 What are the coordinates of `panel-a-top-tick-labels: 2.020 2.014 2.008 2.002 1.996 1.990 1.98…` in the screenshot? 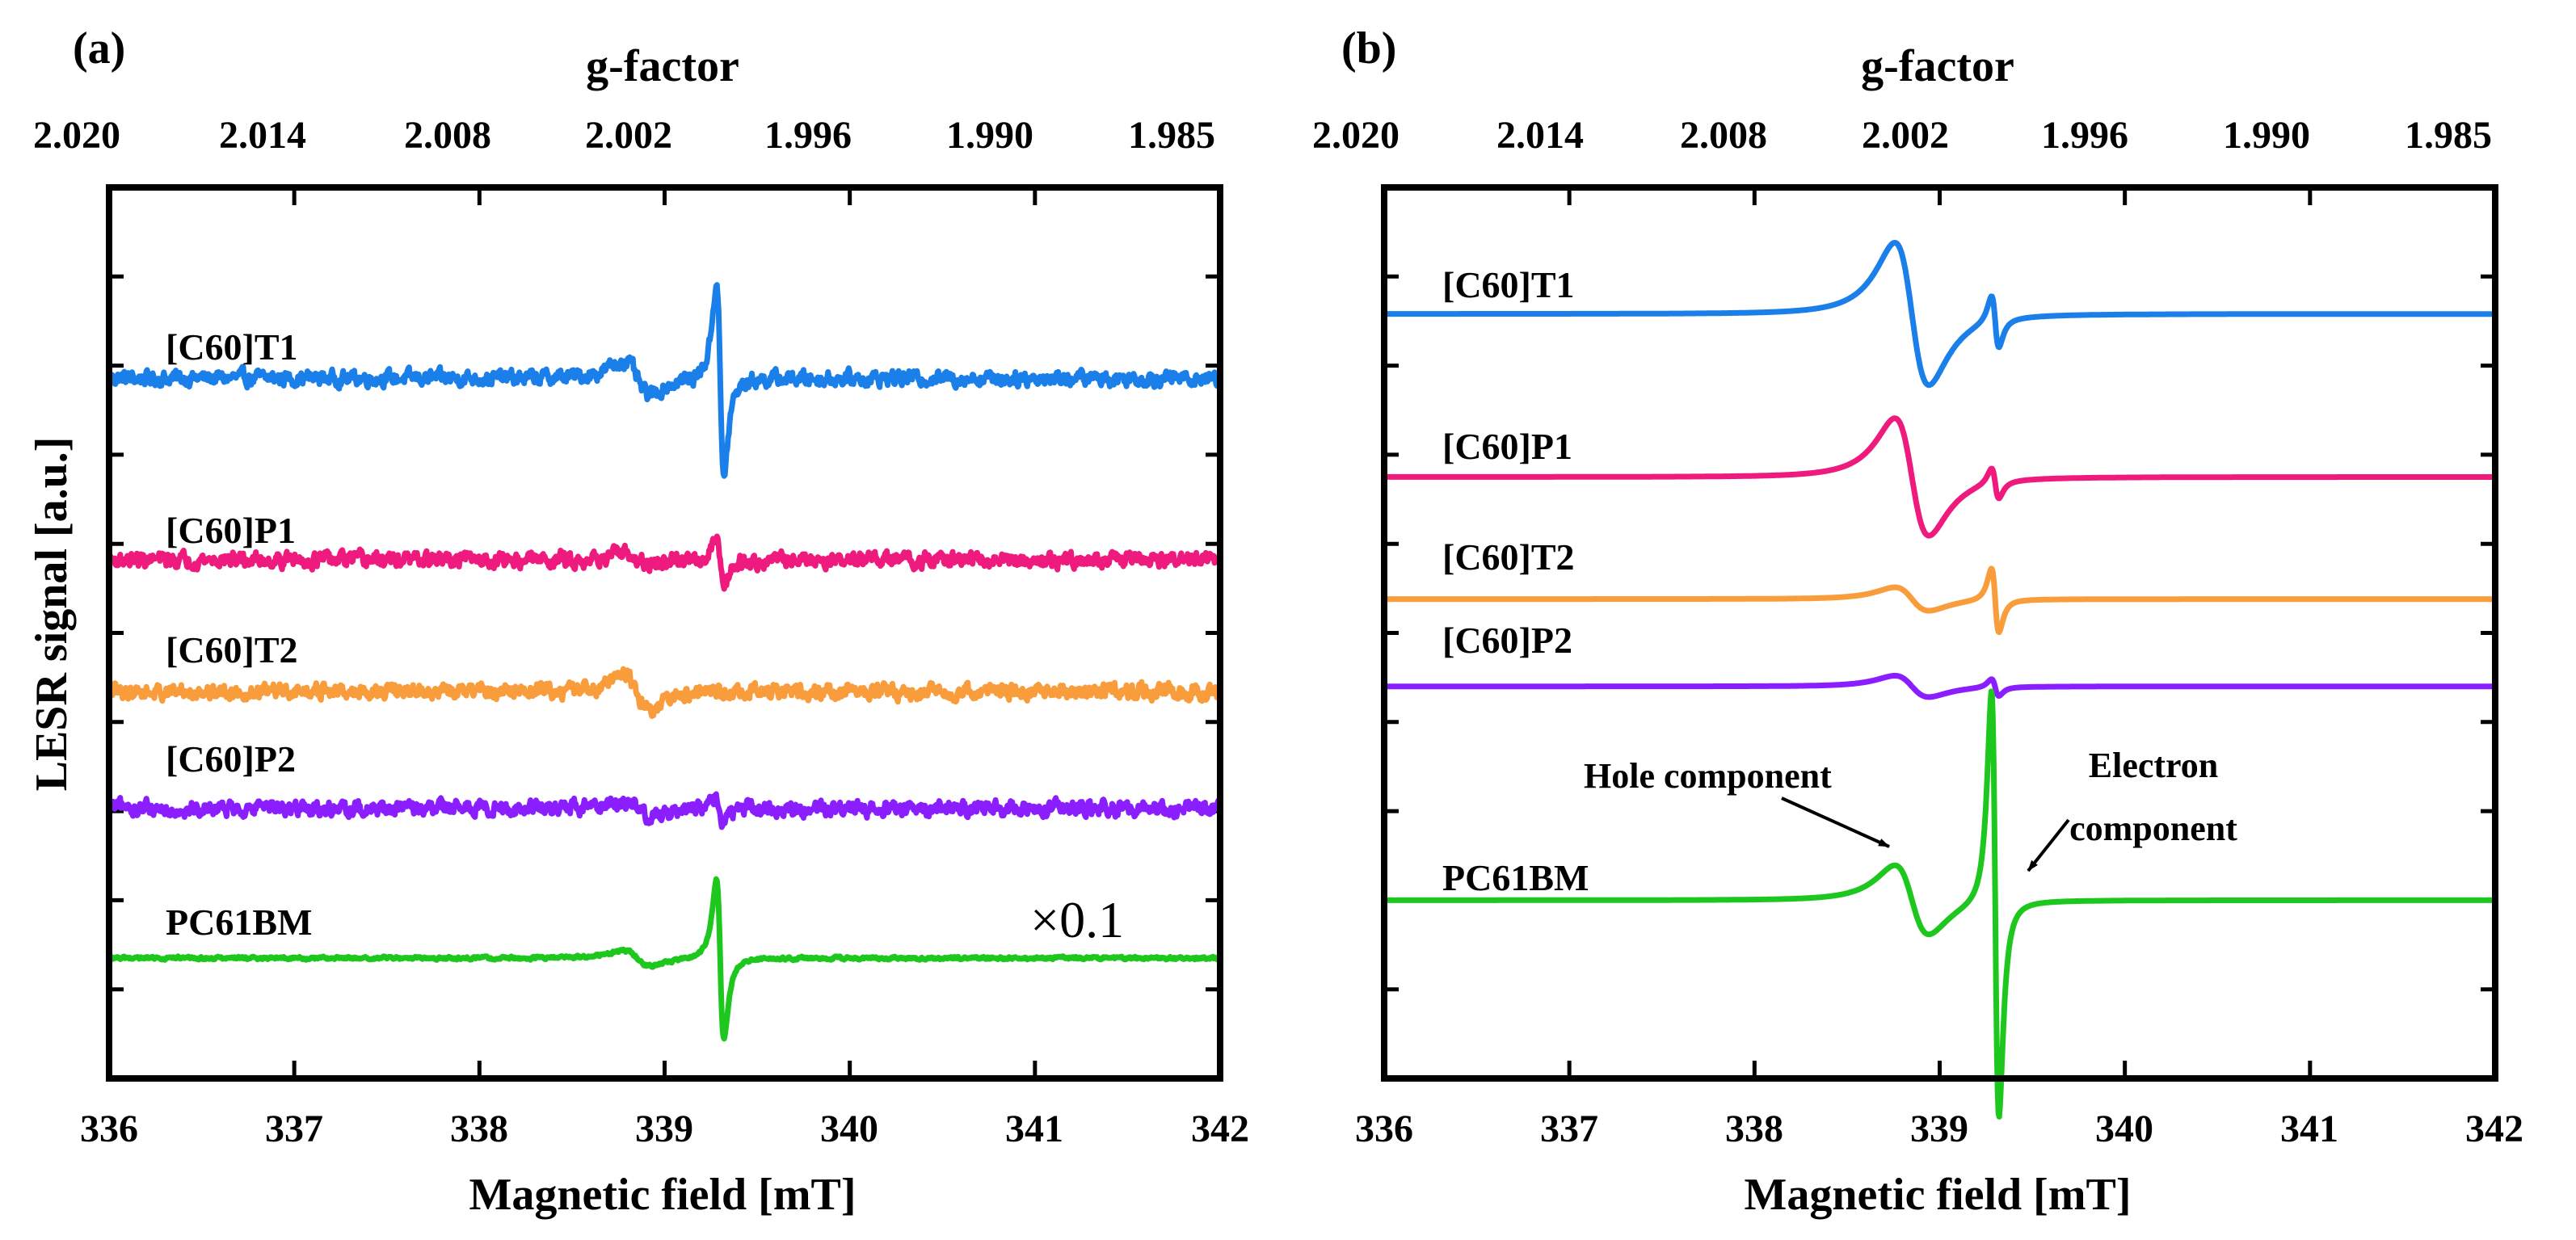 It's located at (624, 135).